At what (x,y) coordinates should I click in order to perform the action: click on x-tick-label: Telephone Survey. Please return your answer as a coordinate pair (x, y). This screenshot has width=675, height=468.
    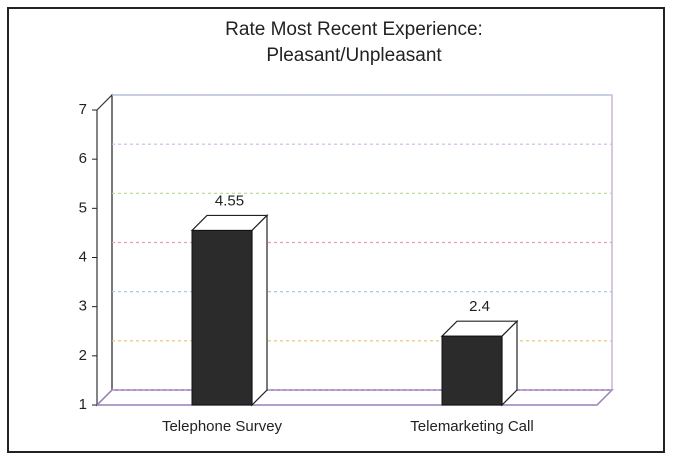
    Looking at the image, I should click on (222, 426).